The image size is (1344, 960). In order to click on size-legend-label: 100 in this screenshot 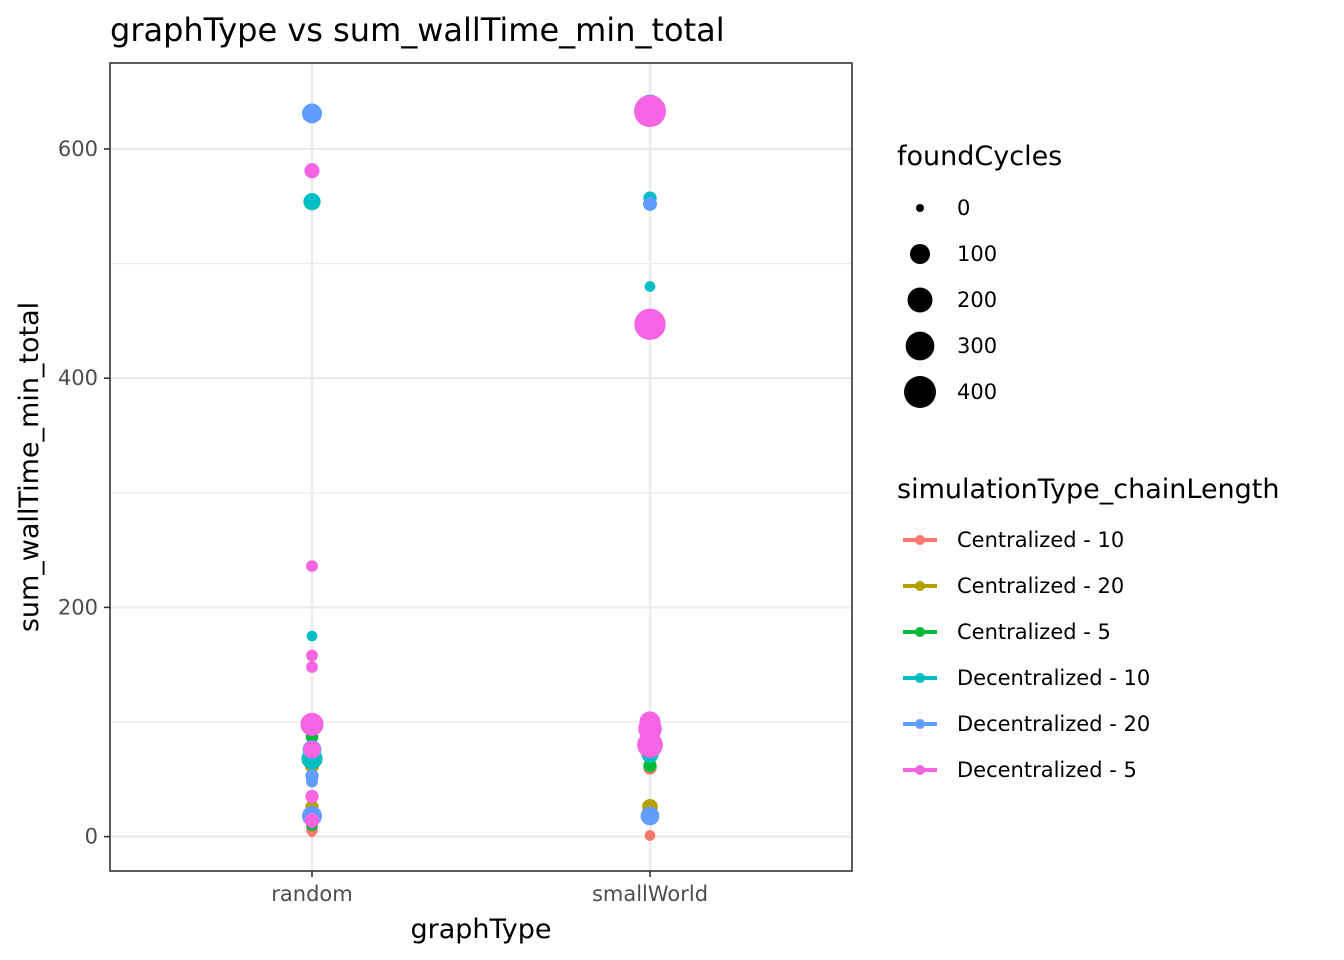, I will do `click(977, 254)`.